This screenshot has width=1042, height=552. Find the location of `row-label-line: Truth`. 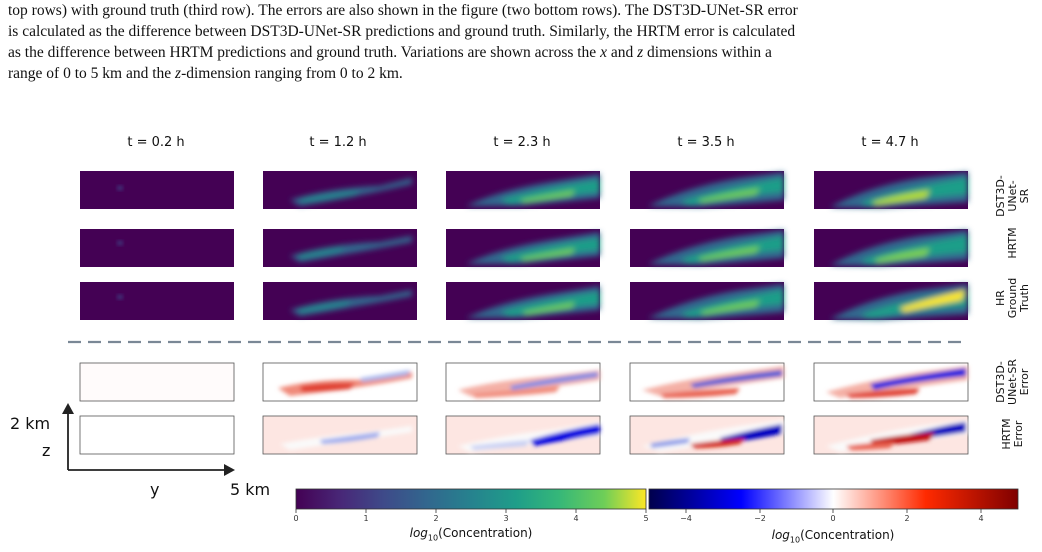

row-label-line: Truth is located at coordinates (1024, 298).